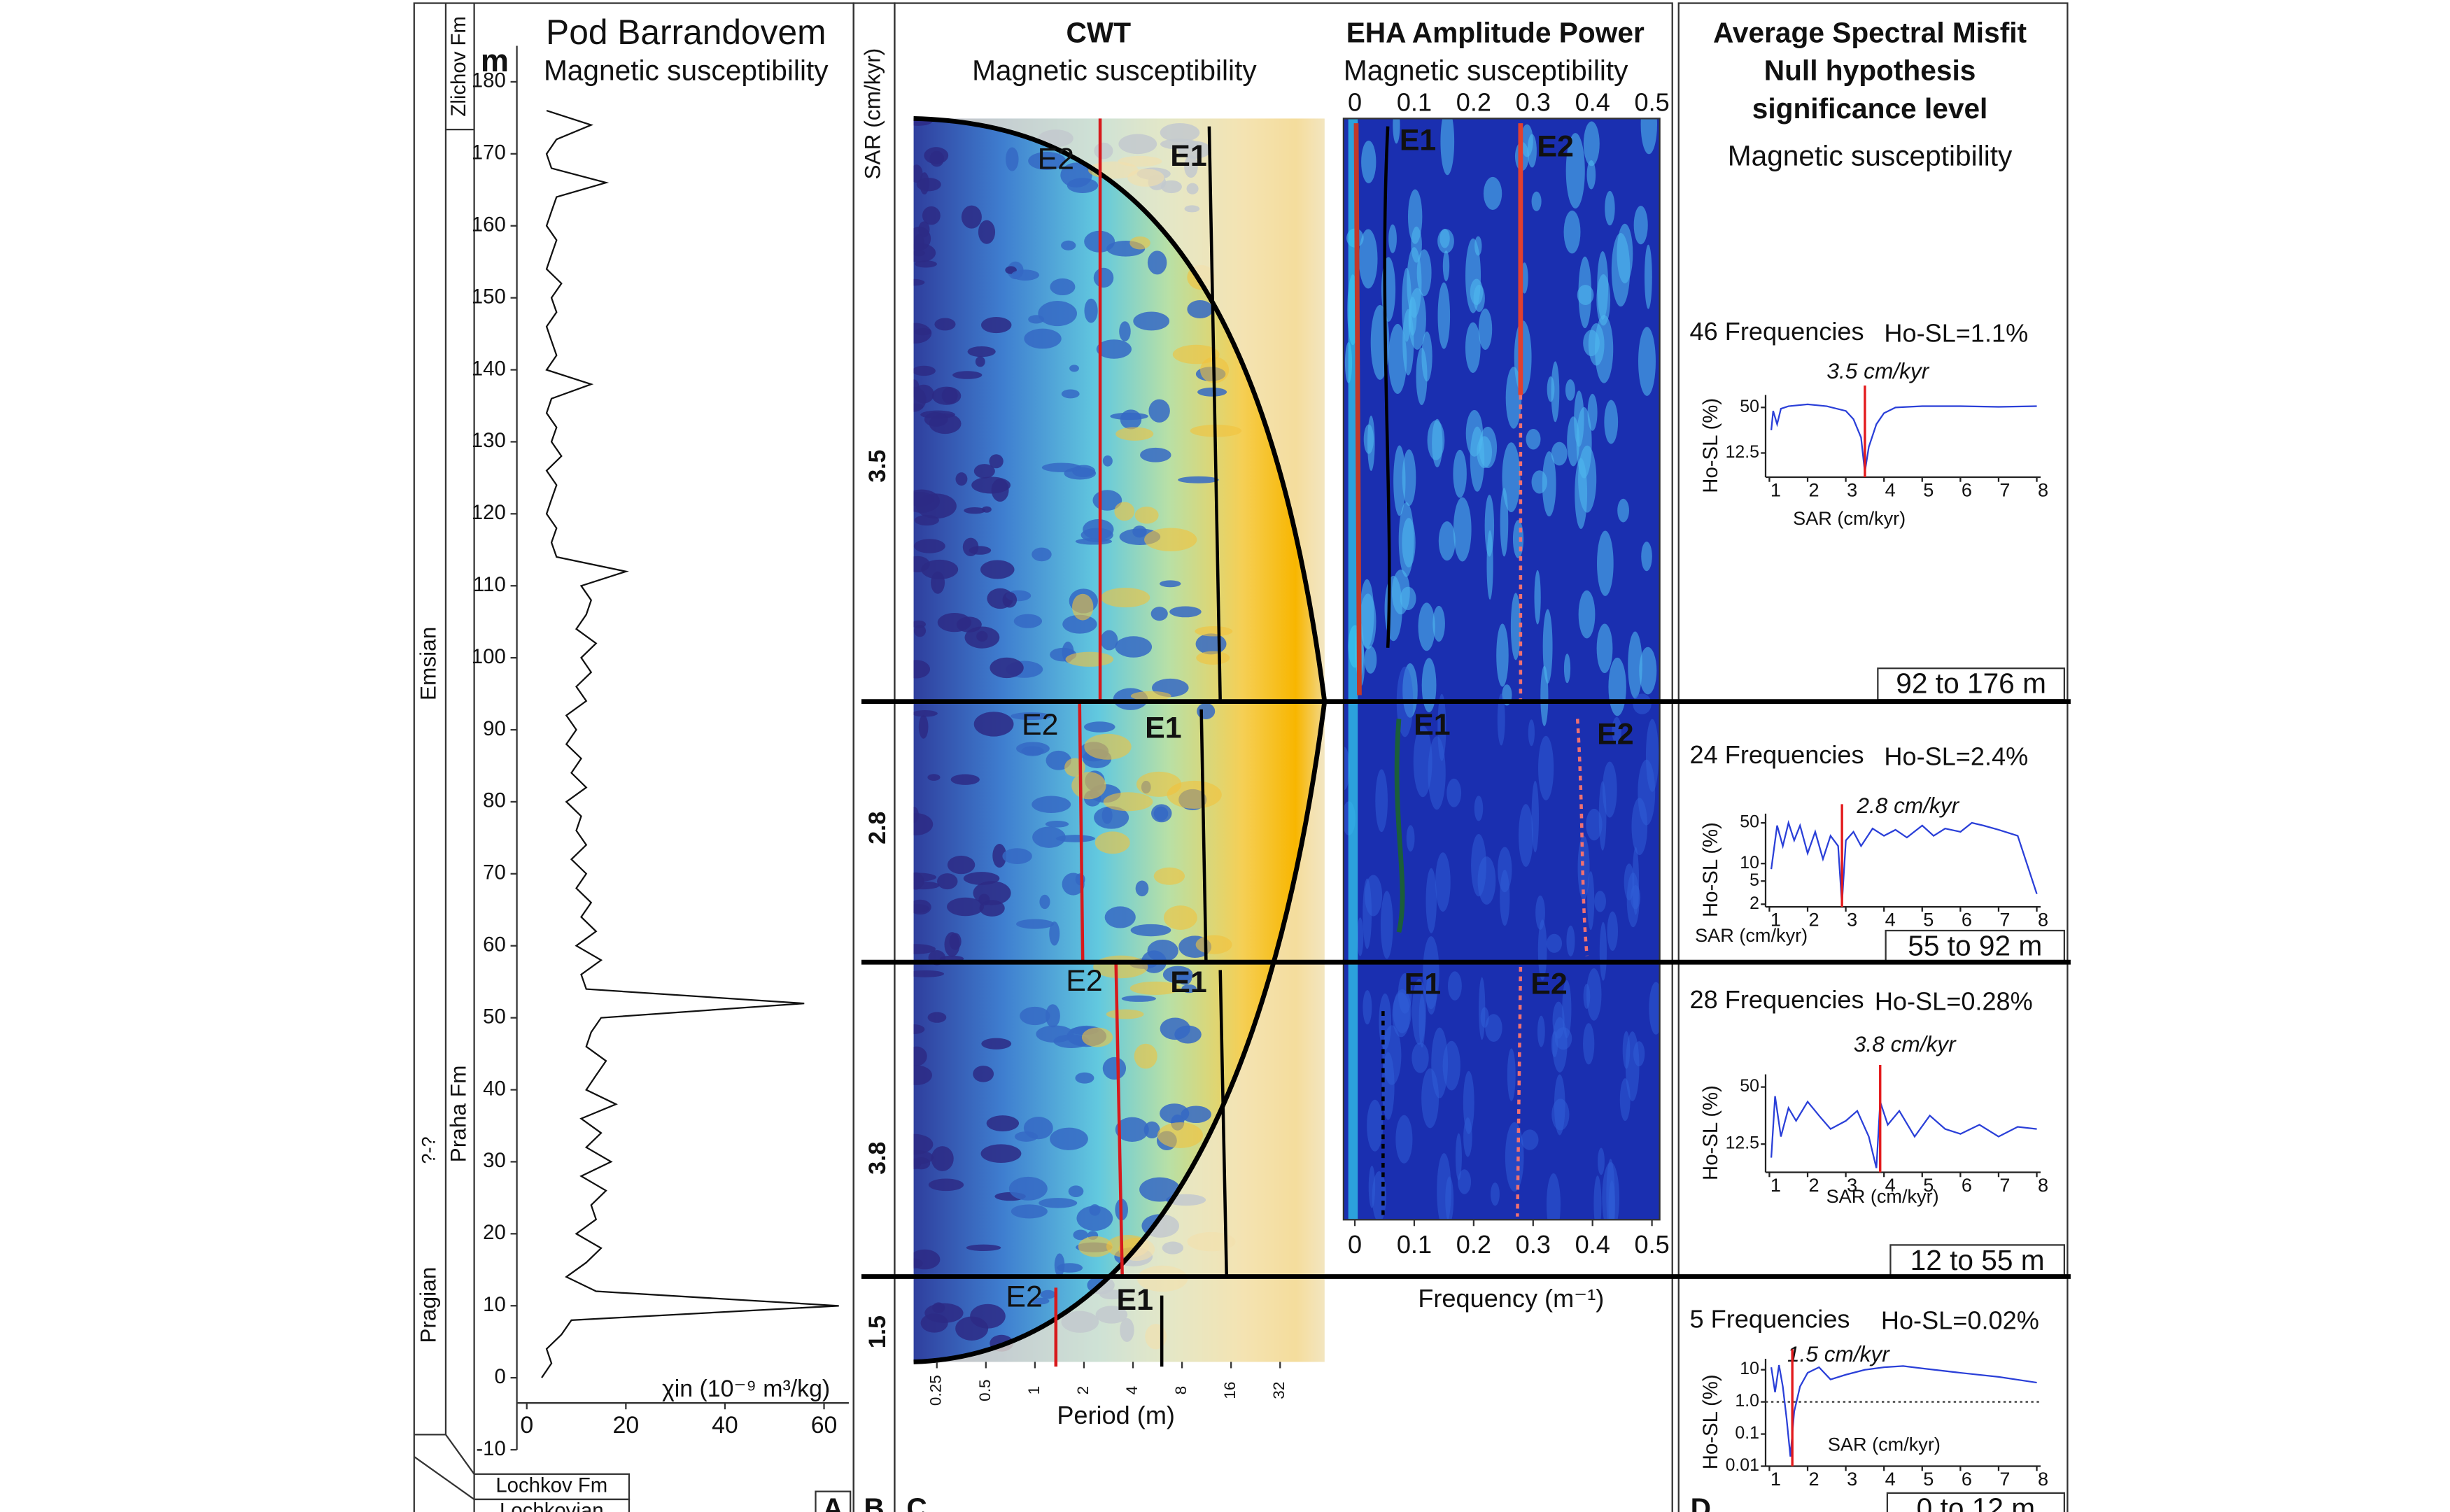 This screenshot has height=1512, width=2450. Describe the element at coordinates (1770, 1318) in the screenshot. I see `panel-label: 5 Frequencies` at that location.